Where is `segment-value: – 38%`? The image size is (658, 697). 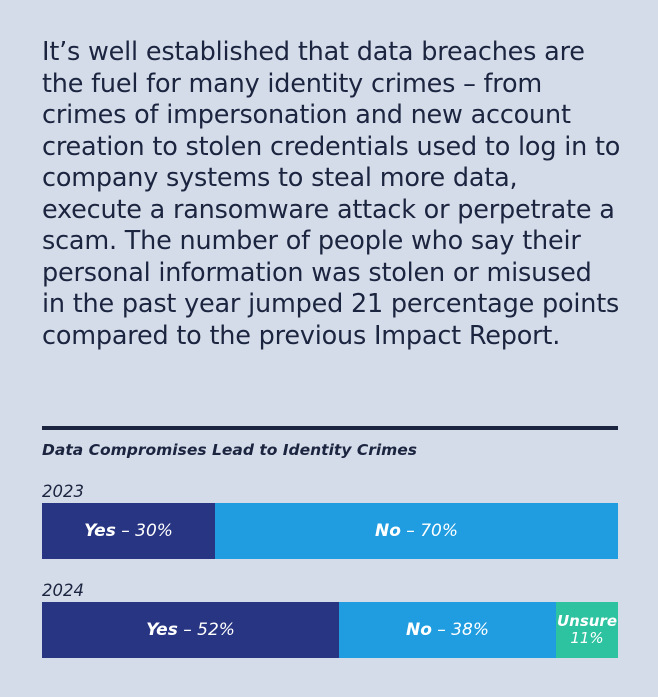
segment-value: – 38% is located at coordinates (460, 629).